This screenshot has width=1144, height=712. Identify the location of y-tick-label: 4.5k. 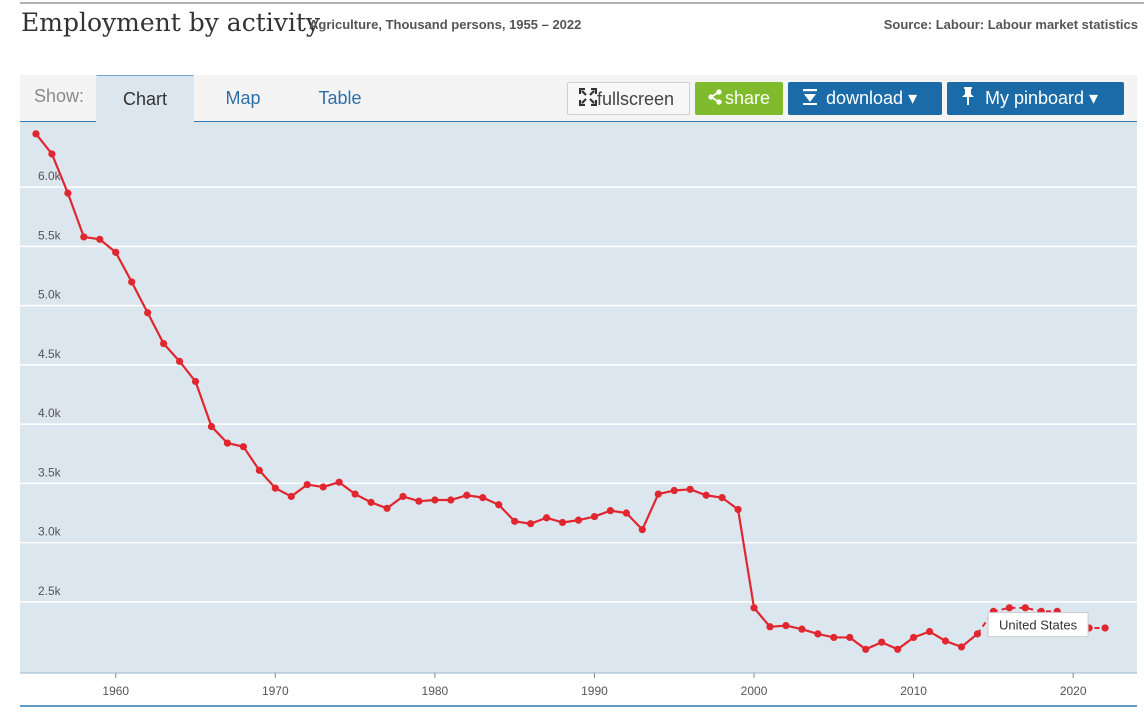
(50, 354).